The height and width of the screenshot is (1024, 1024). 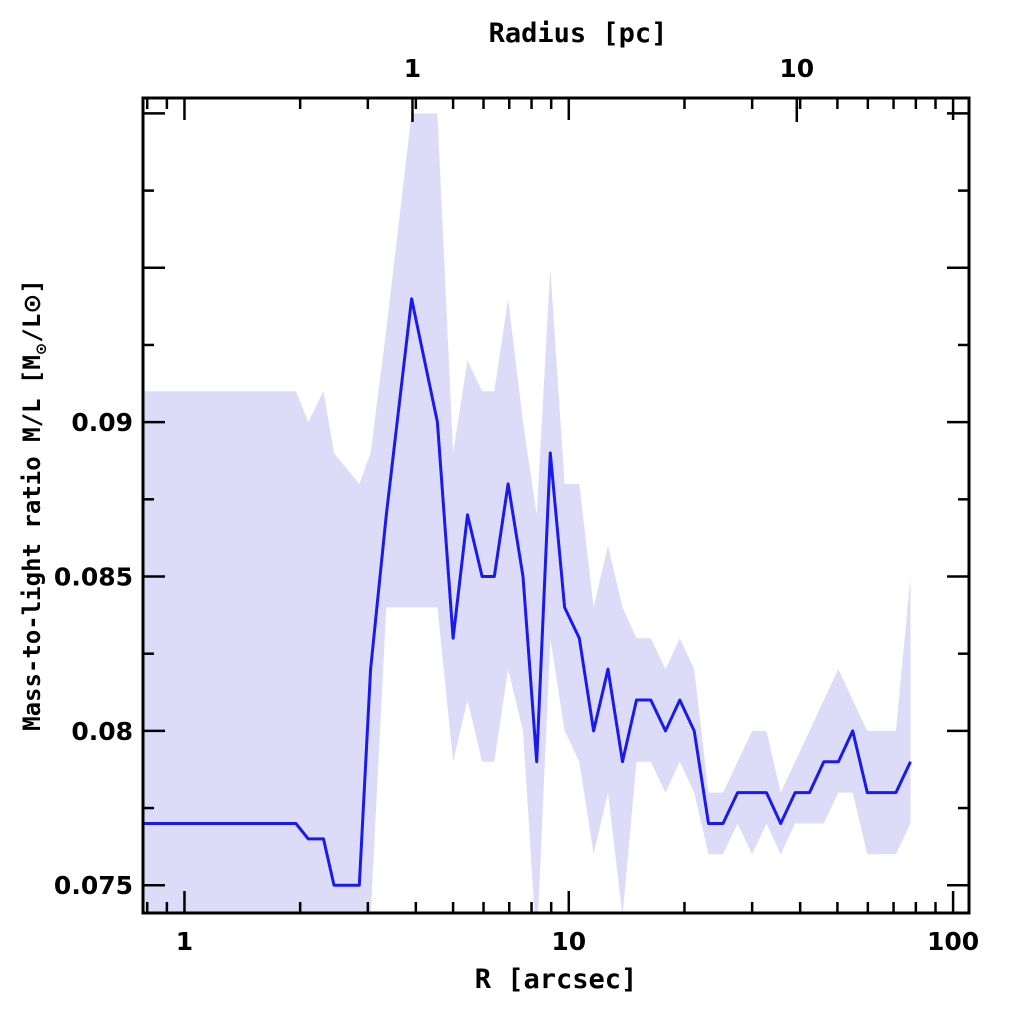 What do you see at coordinates (568, 941) in the screenshot?
I see `x-tick-label: 10` at bounding box center [568, 941].